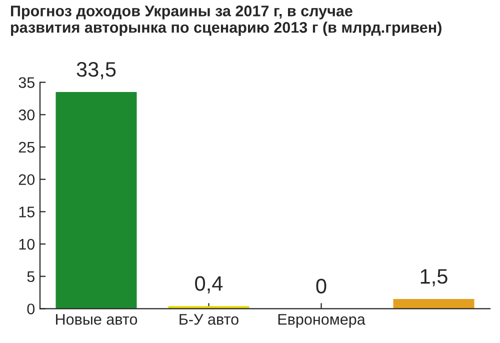  I want to click on x-tick-label: Новые авто, so click(97, 319).